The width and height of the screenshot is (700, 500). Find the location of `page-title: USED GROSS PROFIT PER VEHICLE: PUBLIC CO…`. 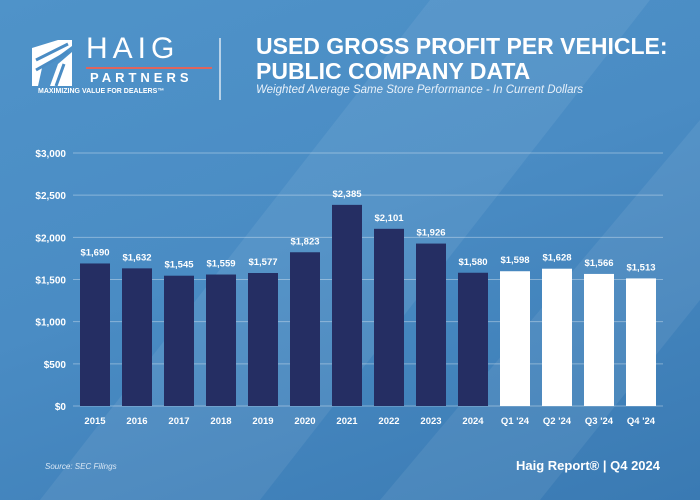

page-title: USED GROSS PROFIT PER VEHICLE: PUBLIC CO… is located at coordinates (471, 59).